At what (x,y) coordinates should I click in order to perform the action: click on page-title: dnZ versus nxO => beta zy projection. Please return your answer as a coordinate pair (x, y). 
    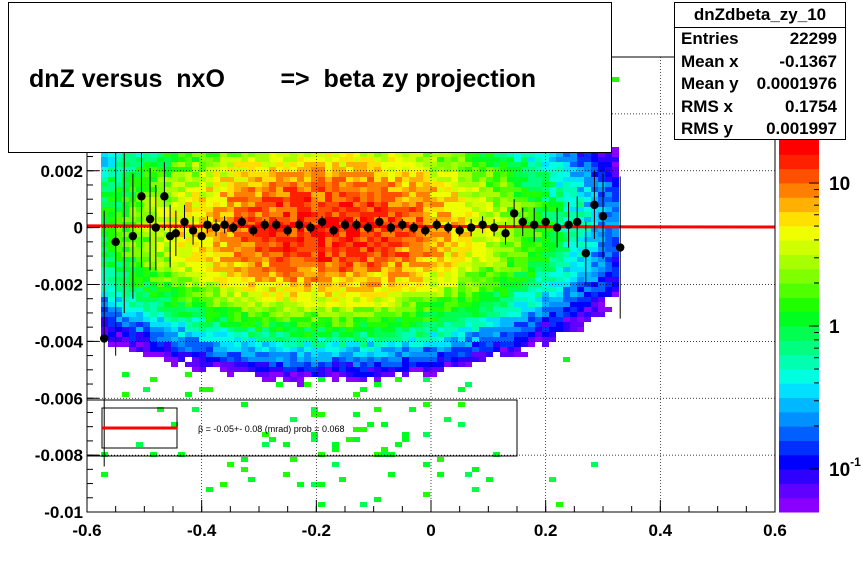
    Looking at the image, I should click on (283, 79).